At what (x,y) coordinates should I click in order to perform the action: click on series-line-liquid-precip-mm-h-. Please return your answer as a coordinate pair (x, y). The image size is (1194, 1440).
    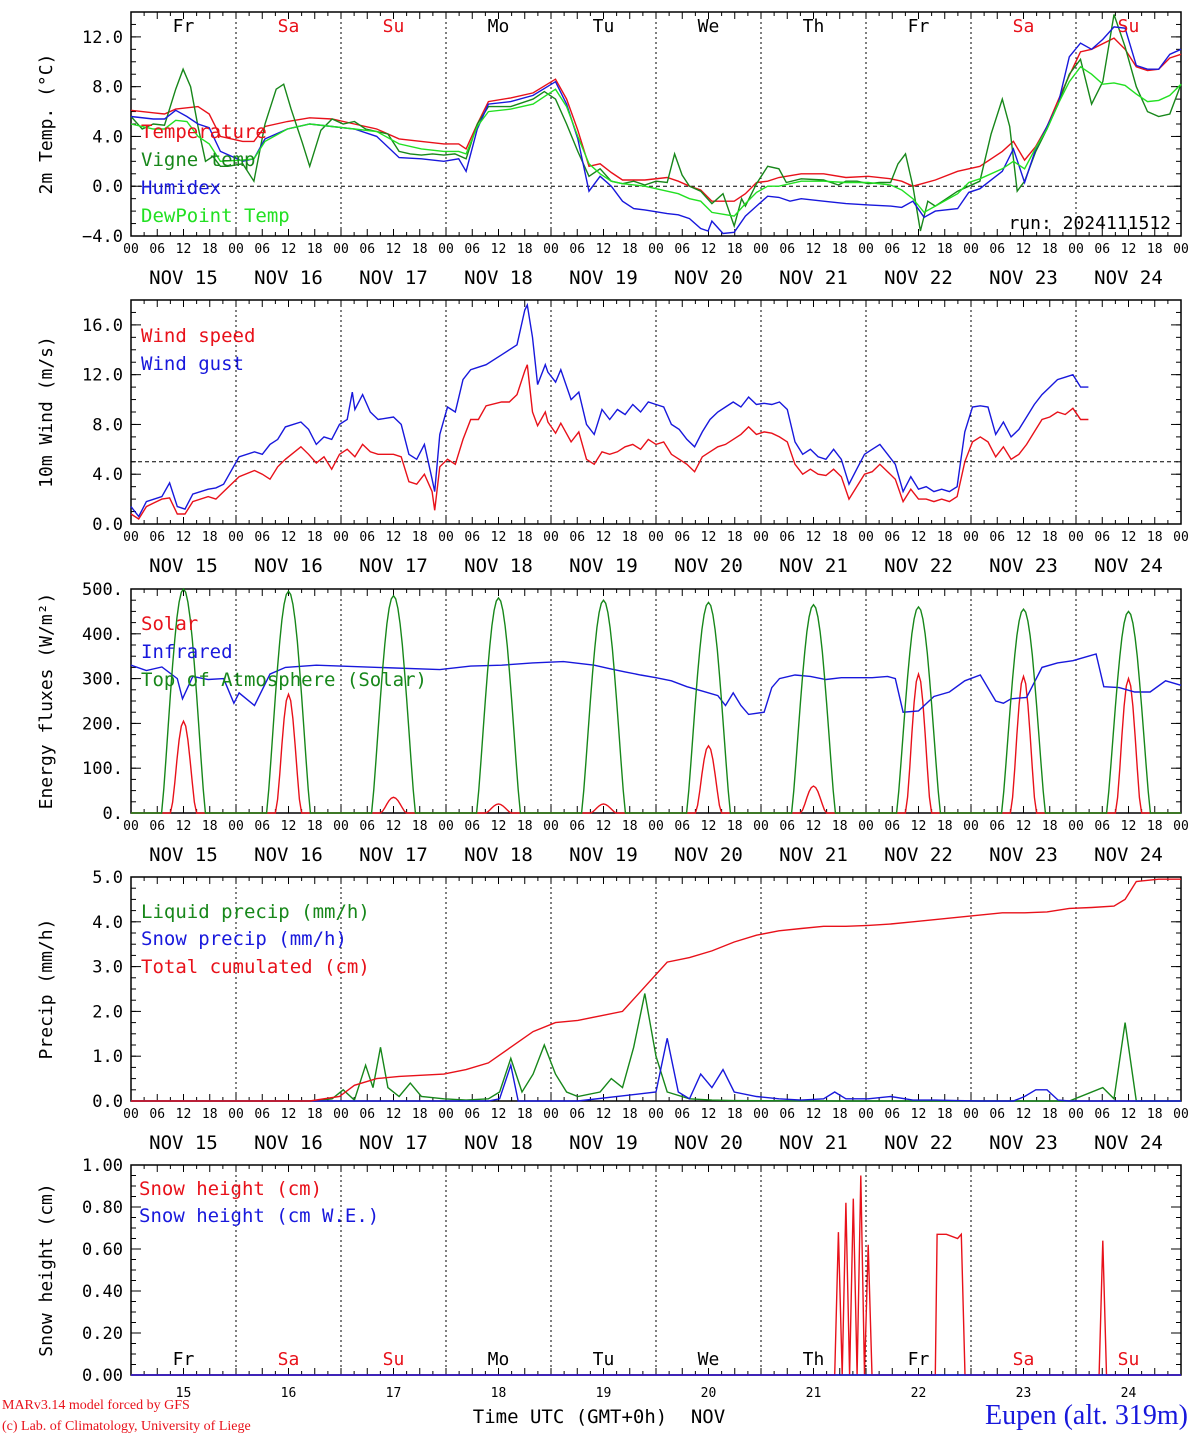
    Looking at the image, I should click on (656, 1047).